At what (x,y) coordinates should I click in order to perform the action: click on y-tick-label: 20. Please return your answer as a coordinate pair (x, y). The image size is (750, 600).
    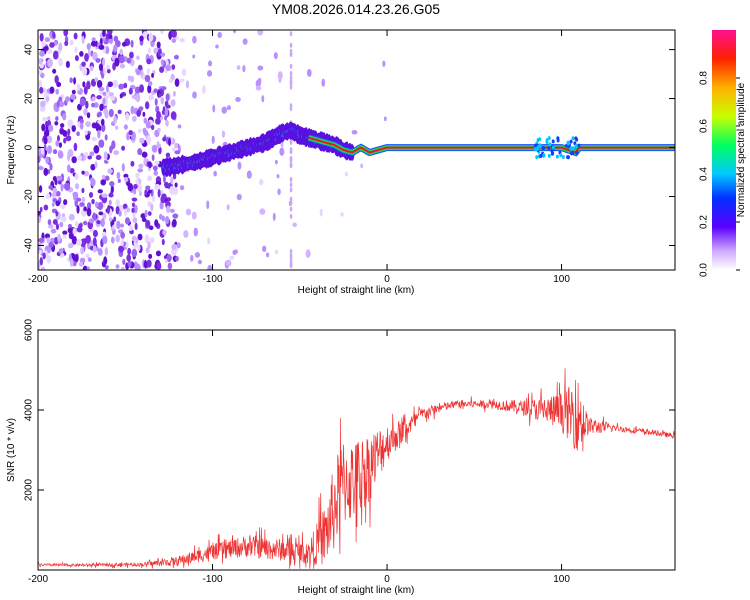
    Looking at the image, I should click on (29, 99).